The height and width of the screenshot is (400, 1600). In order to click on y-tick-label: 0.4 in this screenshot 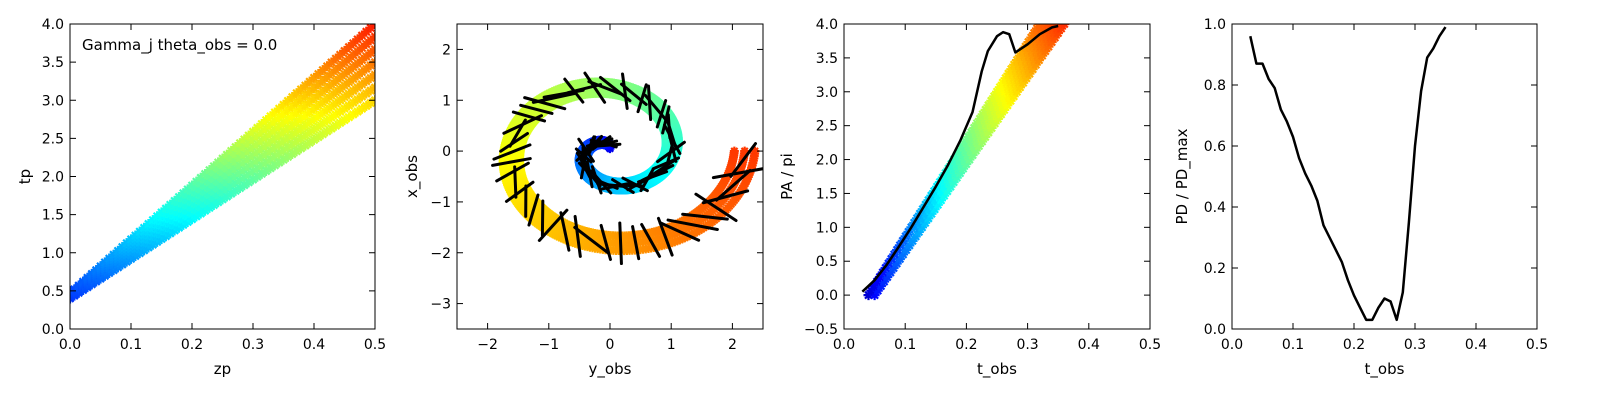, I will do `click(1215, 208)`.